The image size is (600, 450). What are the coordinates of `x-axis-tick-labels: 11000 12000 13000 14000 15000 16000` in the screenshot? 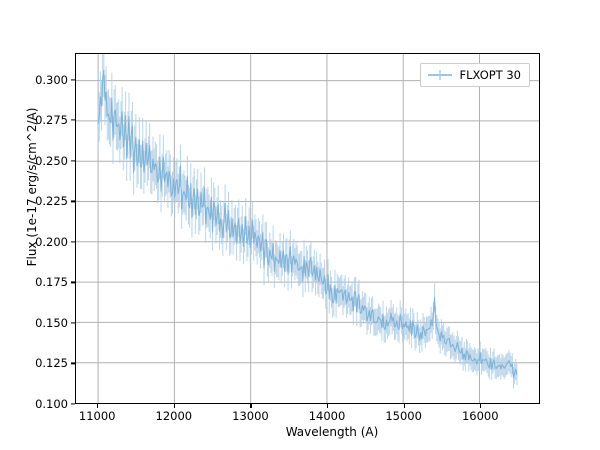 It's located at (300, 419).